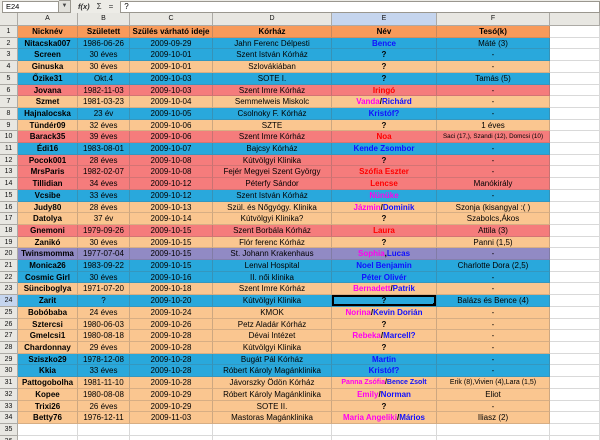  Describe the element at coordinates (384, 55) in the screenshot. I see `cell-E3: ?` at that location.